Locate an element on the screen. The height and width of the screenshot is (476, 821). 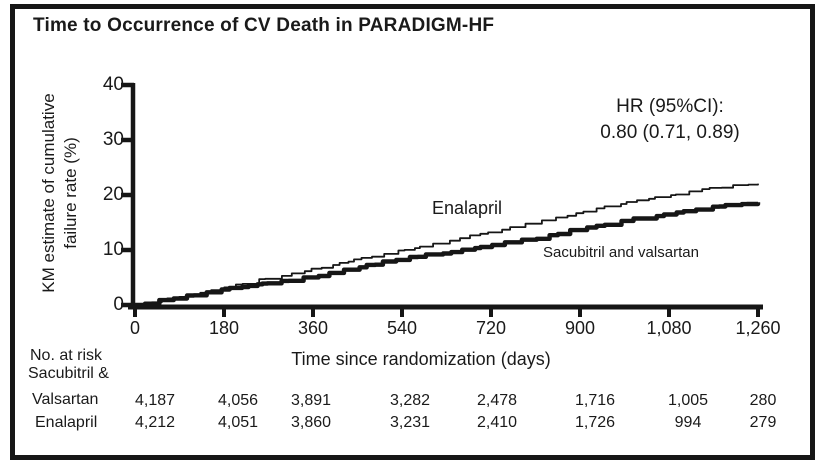
y-tick-label-40: 40 is located at coordinates (113, 84).